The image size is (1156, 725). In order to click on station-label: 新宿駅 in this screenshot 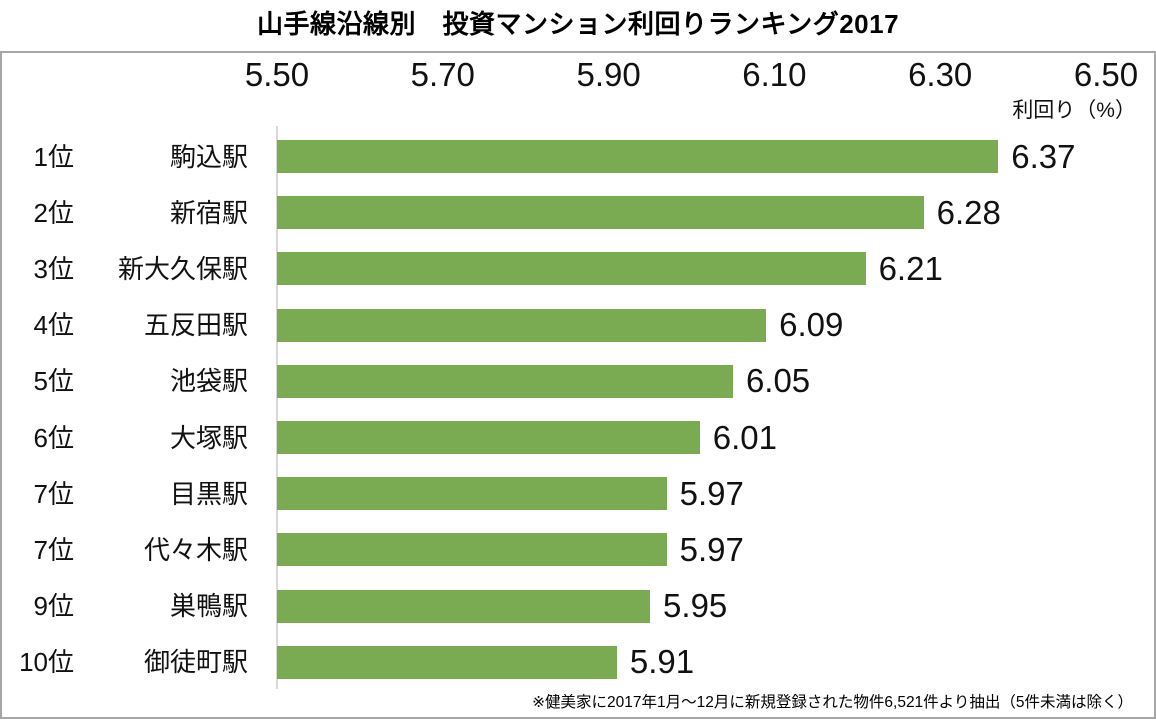, I will do `click(208, 212)`.